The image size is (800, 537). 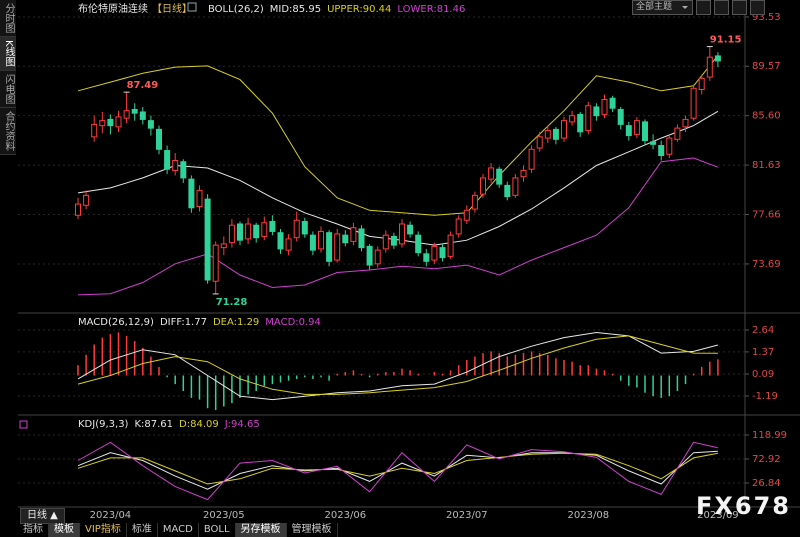 I want to click on y-tick-label: 118.99, so click(x=769, y=435).